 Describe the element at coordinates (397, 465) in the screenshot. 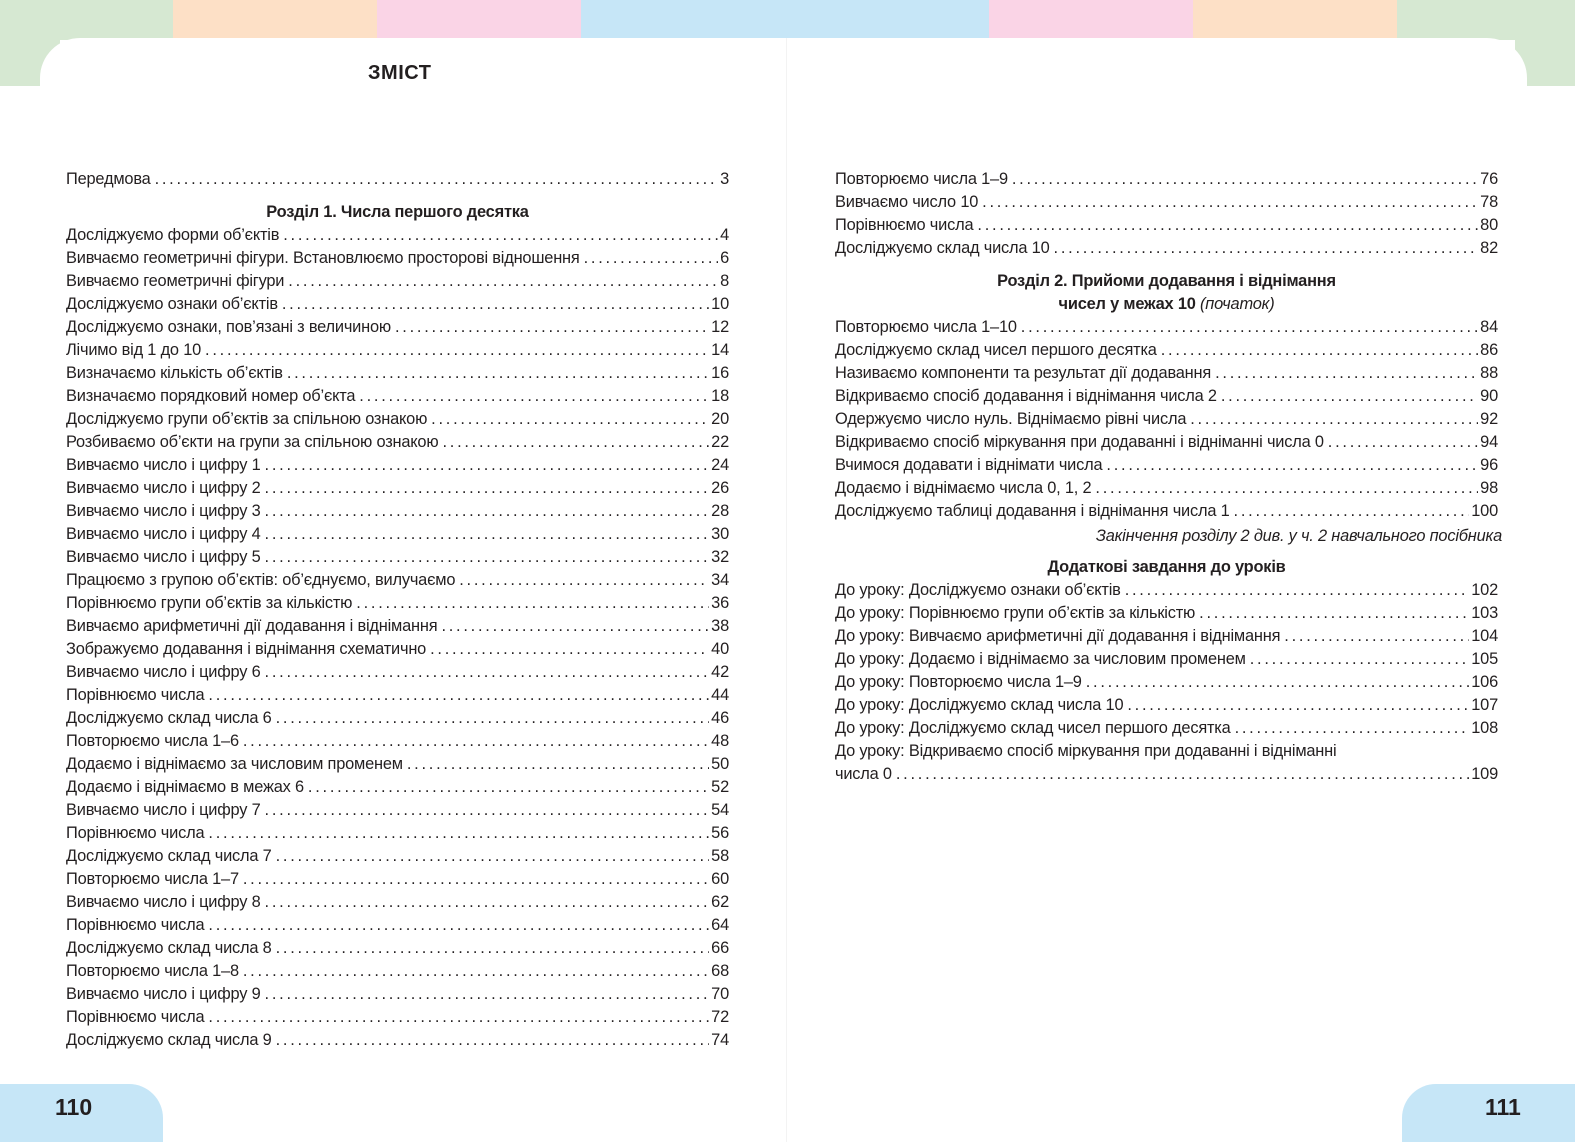

I see `toc-entry: Вивчаємо число і цифру 1 24` at that location.